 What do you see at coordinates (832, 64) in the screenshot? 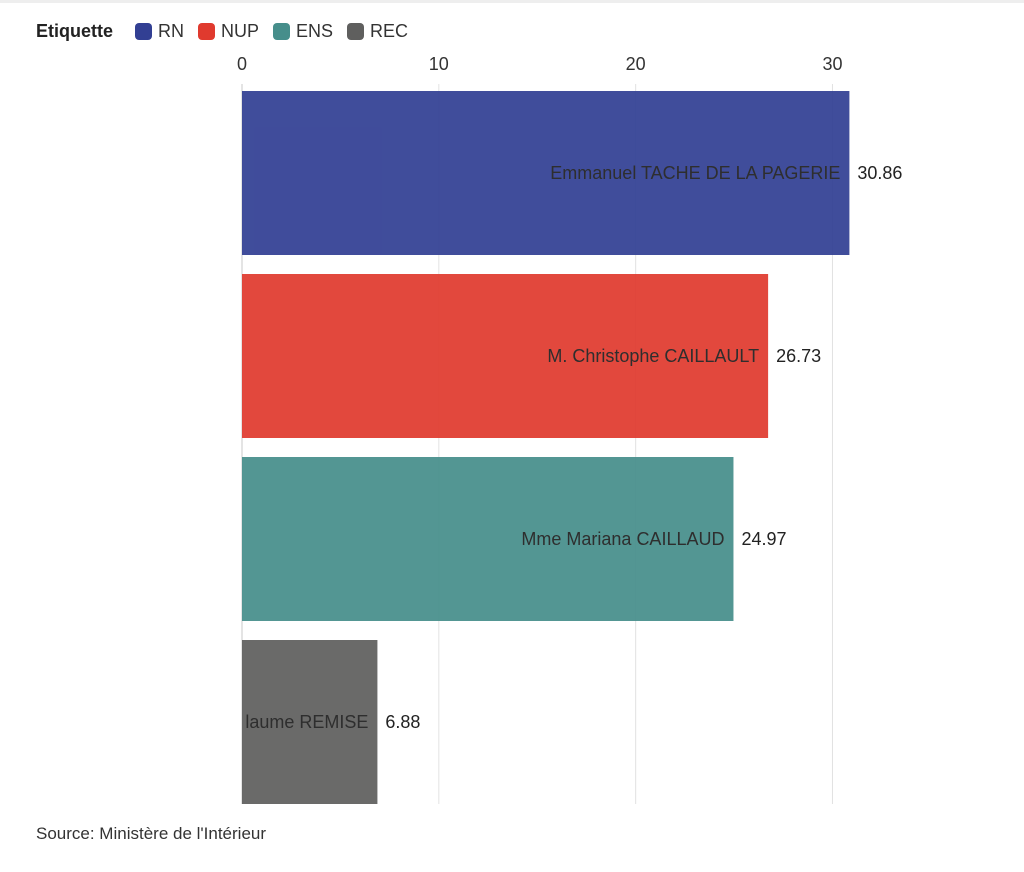
I see `x-tick-label: 30` at bounding box center [832, 64].